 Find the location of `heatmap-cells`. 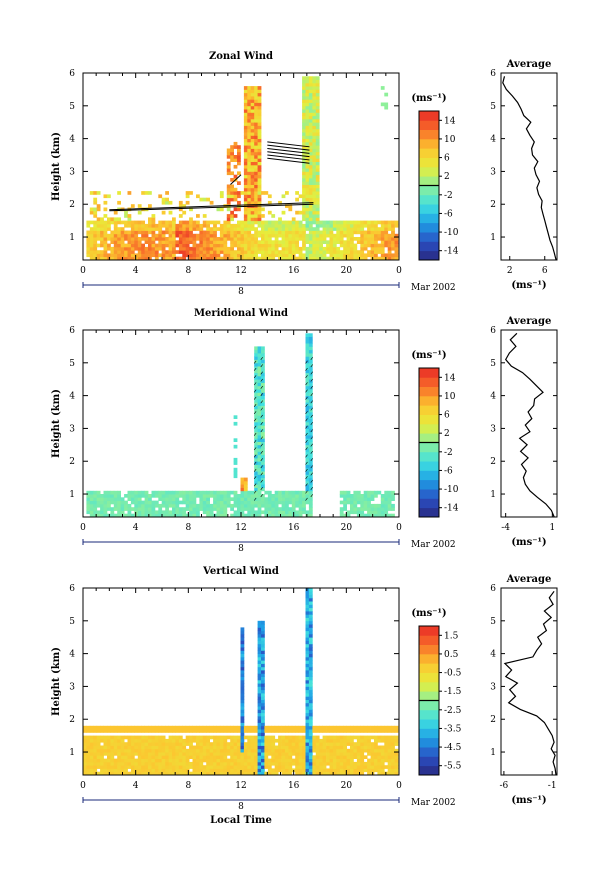

heatmap-cells is located at coordinates (242, 168).